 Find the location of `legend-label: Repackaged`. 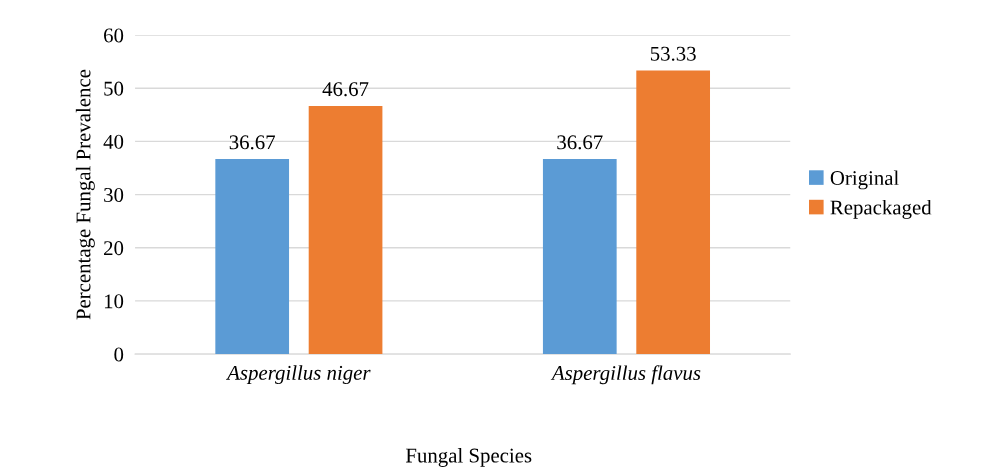

legend-label: Repackaged is located at coordinates (881, 209).